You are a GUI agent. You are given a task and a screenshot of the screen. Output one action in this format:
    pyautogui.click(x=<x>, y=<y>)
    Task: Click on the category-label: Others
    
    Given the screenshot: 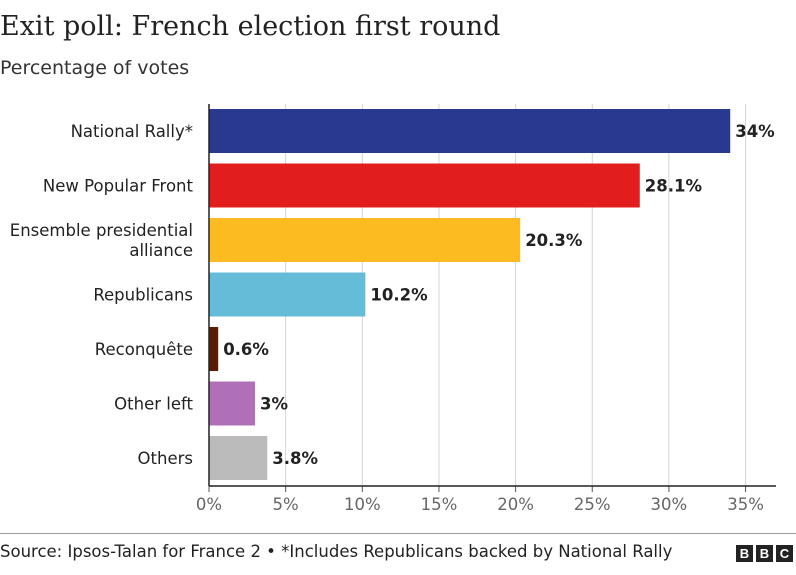 What is the action you would take?
    pyautogui.click(x=165, y=458)
    